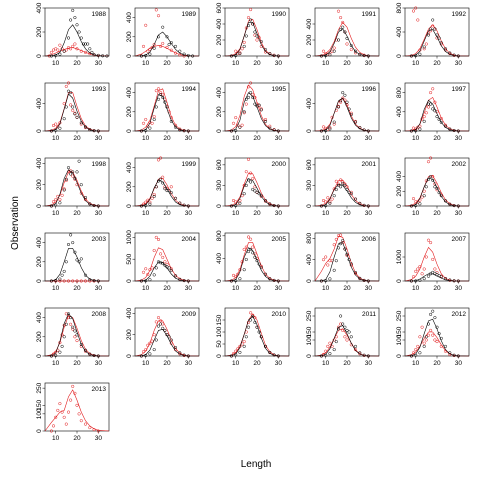 This screenshot has width=480, height=480. I want to click on y-tick-label: 800, so click(399, 92).